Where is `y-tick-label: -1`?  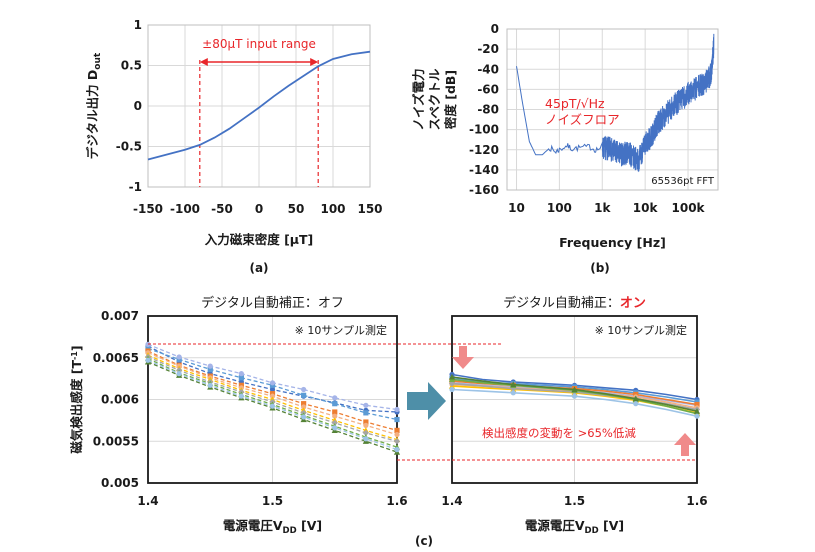 y-tick-label: -1 is located at coordinates (135, 187).